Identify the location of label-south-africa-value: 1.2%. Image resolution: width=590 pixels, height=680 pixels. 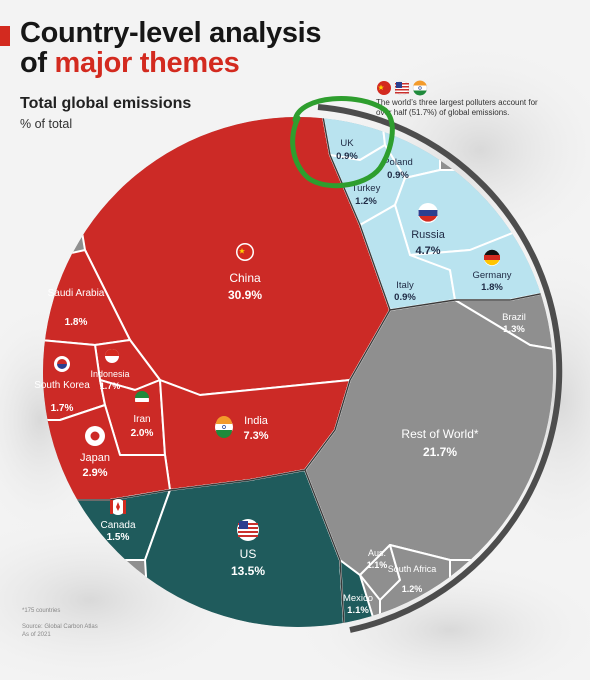
(412, 589).